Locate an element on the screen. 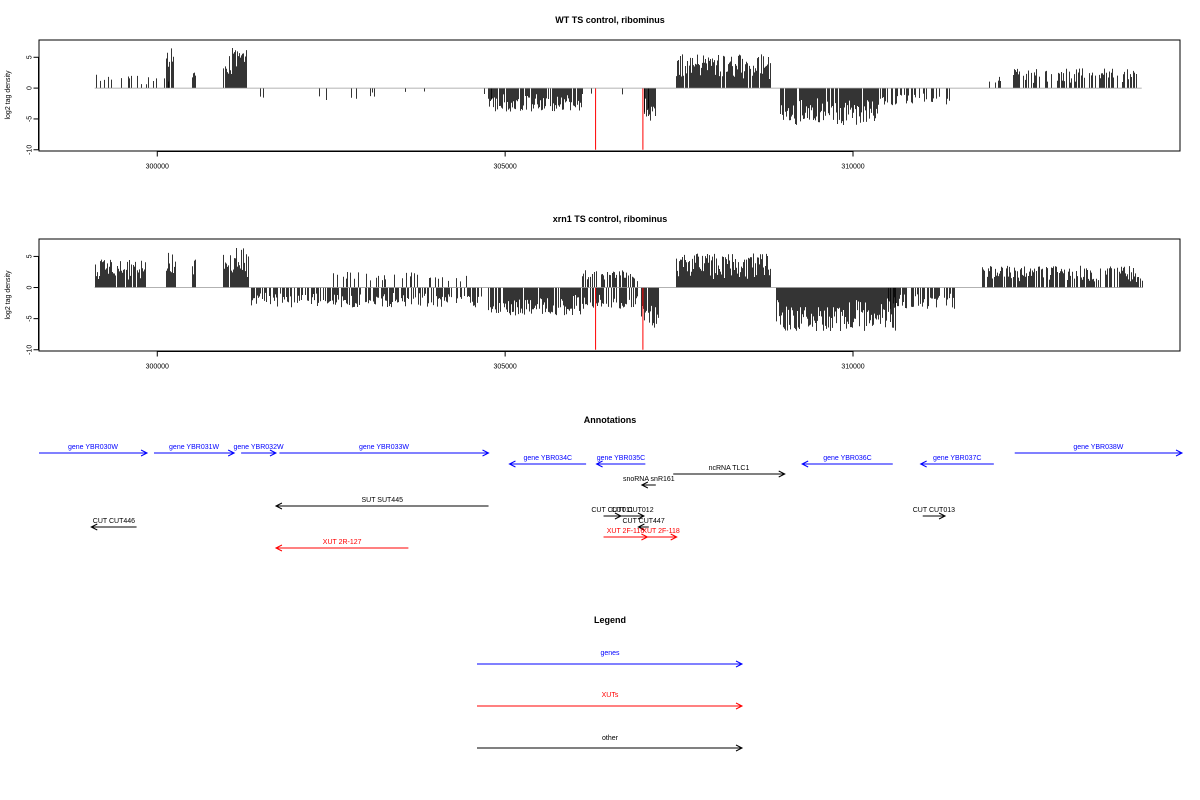 Image resolution: width=1200 pixels, height=800 pixels. legend: Legend genes XUTs other is located at coordinates (610, 683).